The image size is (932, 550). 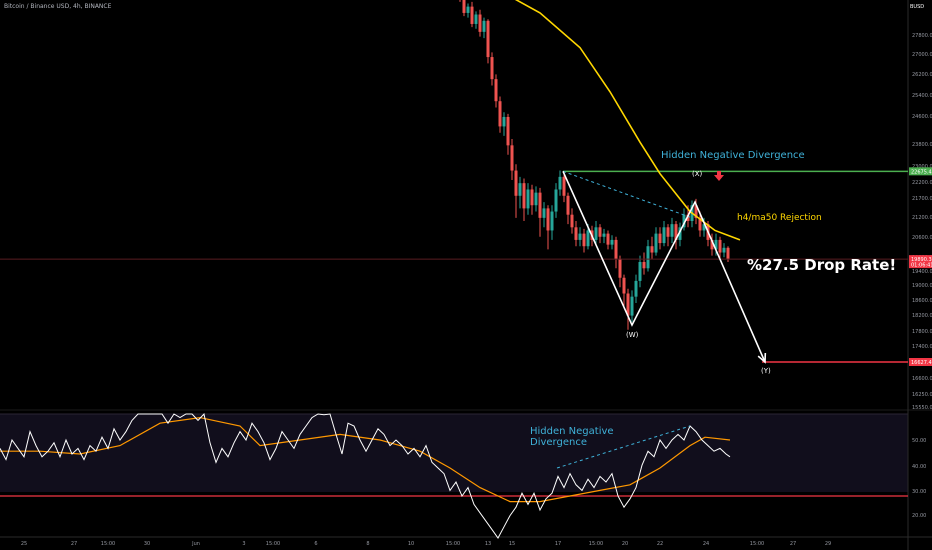 I want to click on rsi-annotation-line1: Hidden Negative, so click(x=572, y=431).